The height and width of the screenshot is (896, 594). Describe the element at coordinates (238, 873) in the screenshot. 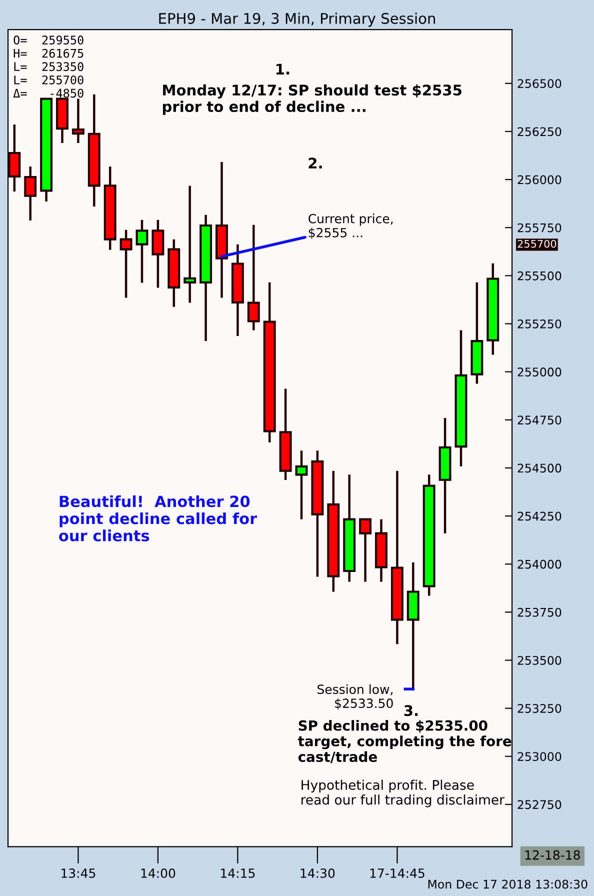

I see `x-tick-label: 14:15` at that location.